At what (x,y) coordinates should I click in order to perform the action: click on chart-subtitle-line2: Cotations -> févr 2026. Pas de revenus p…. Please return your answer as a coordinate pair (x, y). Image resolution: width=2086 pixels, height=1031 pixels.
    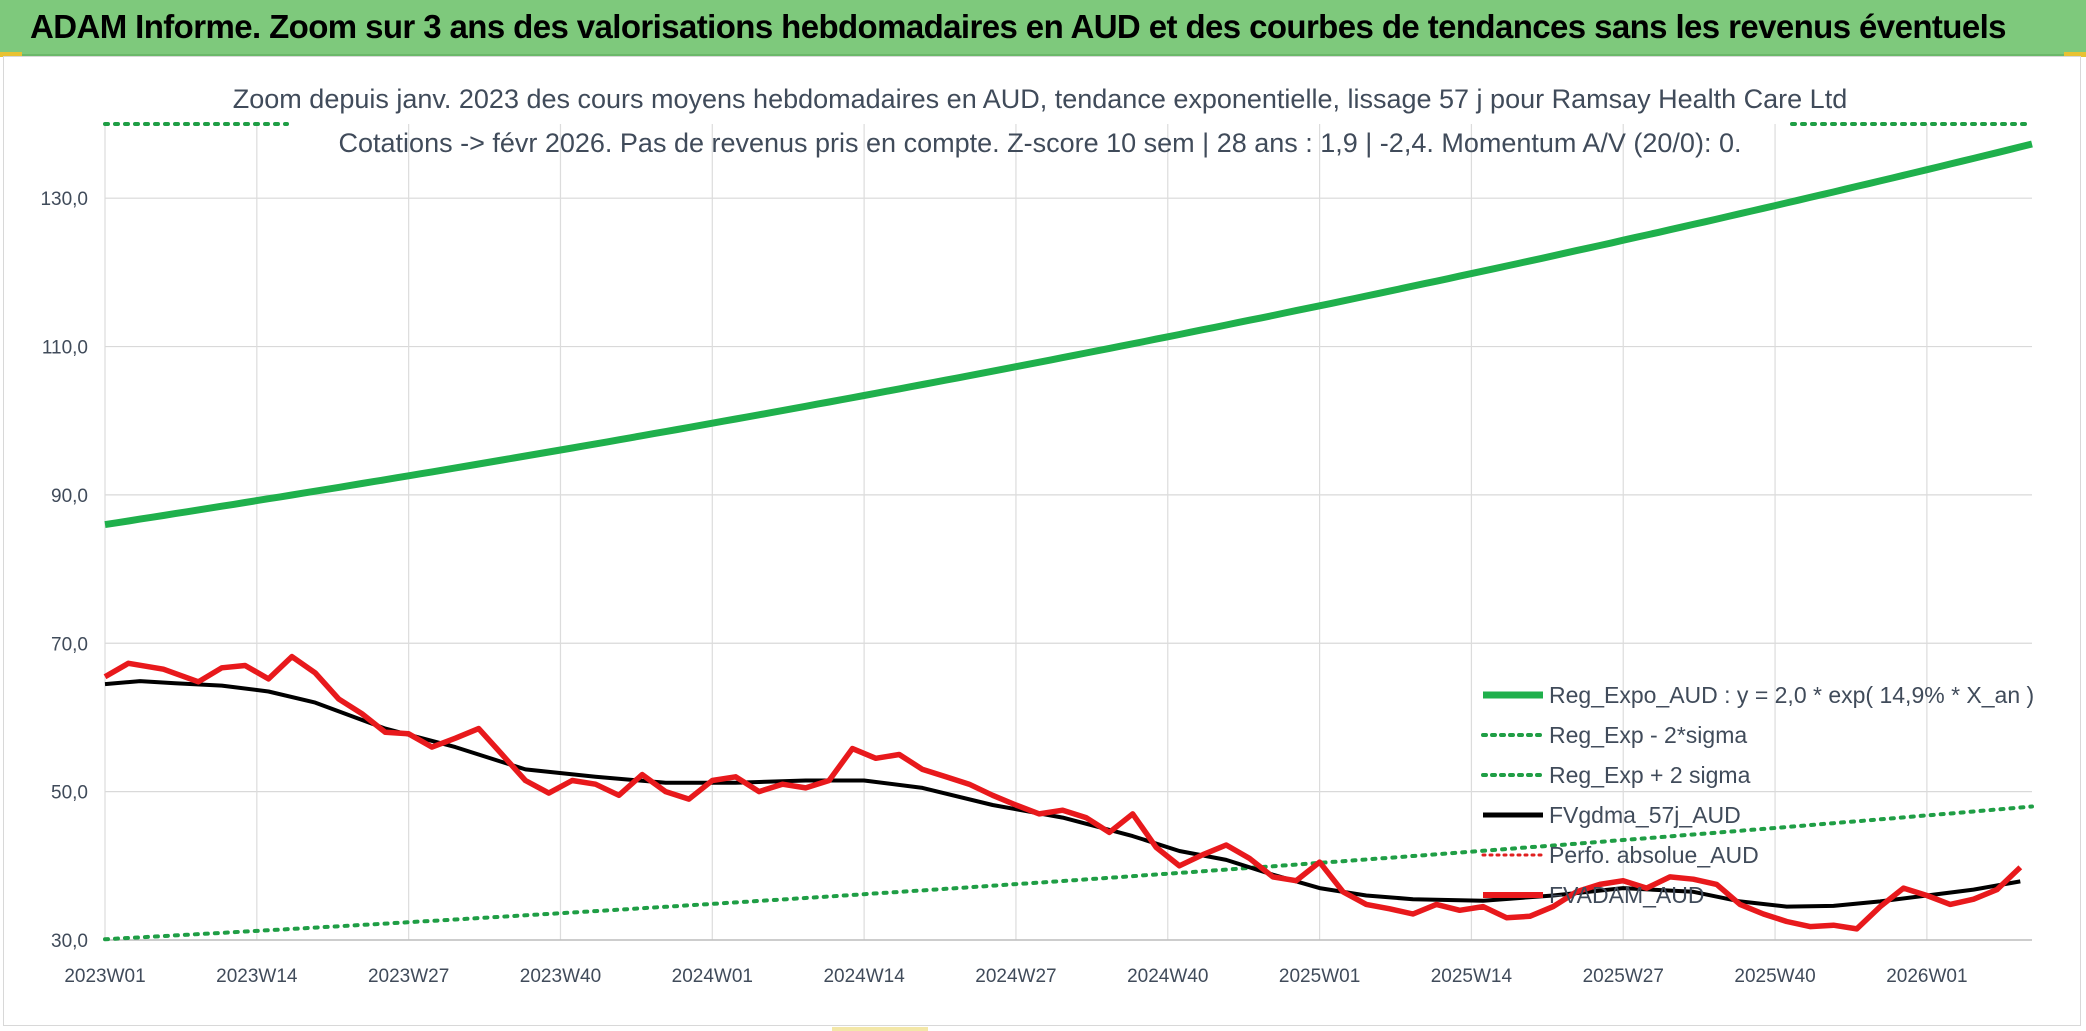
    Looking at the image, I should click on (1040, 143).